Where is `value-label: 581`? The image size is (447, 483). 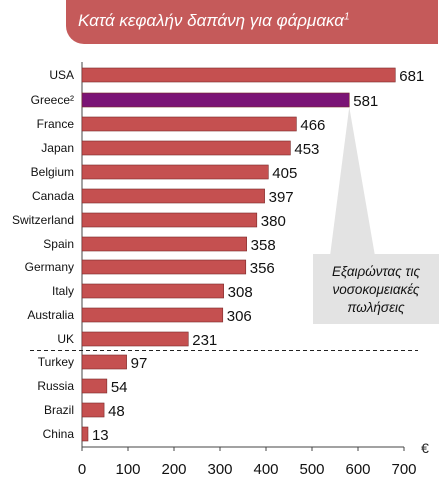 value-label: 581 is located at coordinates (365, 101).